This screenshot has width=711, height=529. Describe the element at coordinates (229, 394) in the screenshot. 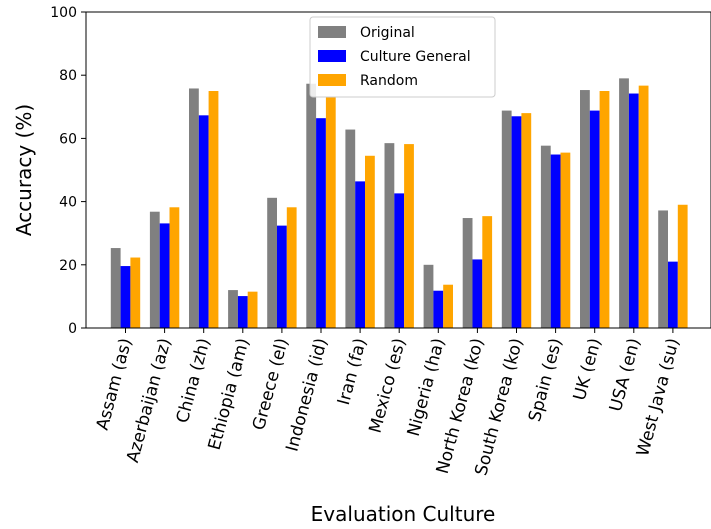

I see `x-tick-label: Ethiopia (am)` at that location.